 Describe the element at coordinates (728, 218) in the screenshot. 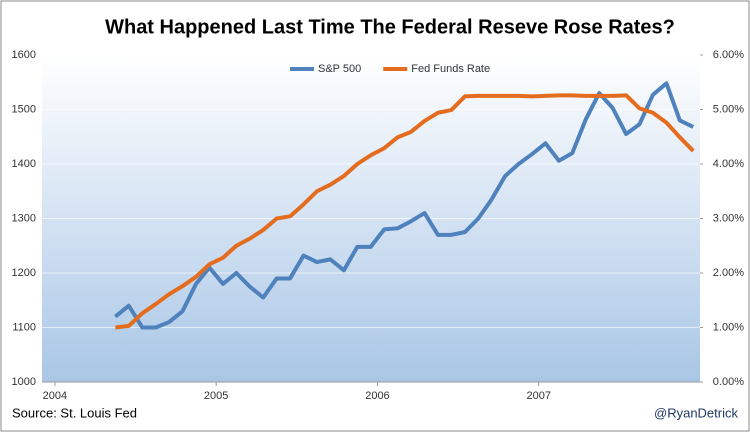

I see `y2-tick-label: 3.00%` at that location.